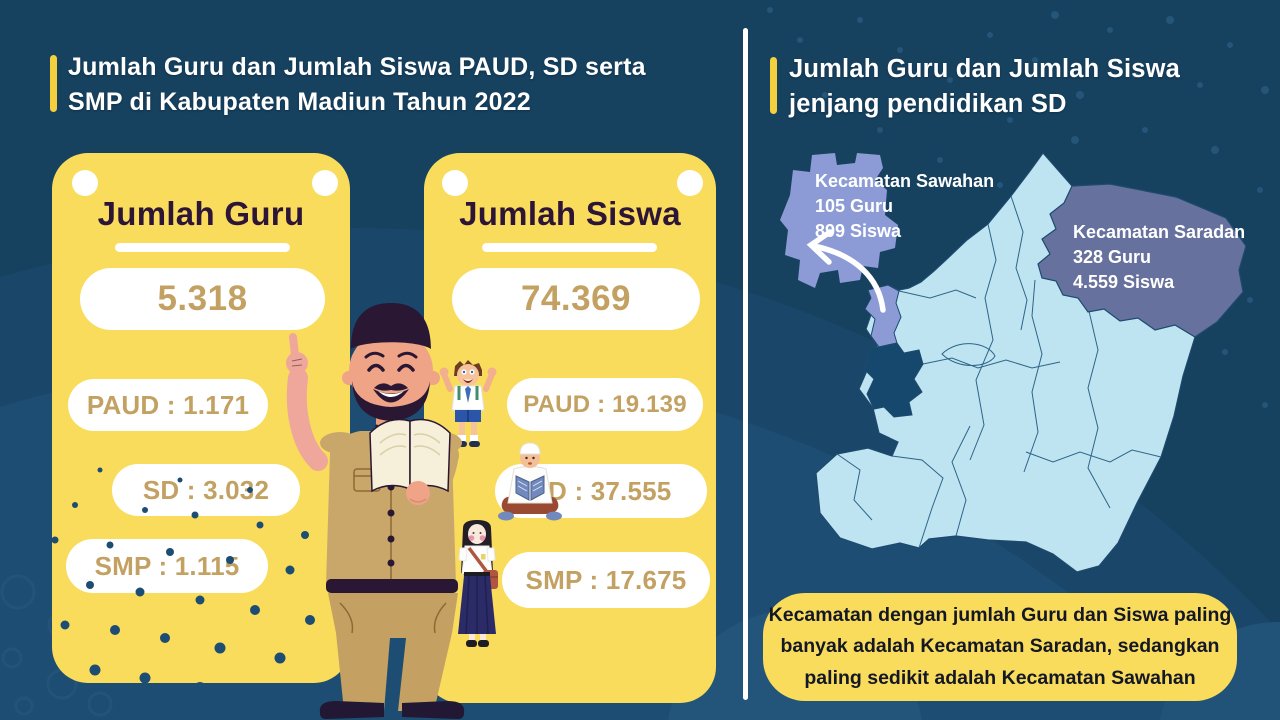  What do you see at coordinates (569, 247) in the screenshot?
I see `siswa-card-underline` at bounding box center [569, 247].